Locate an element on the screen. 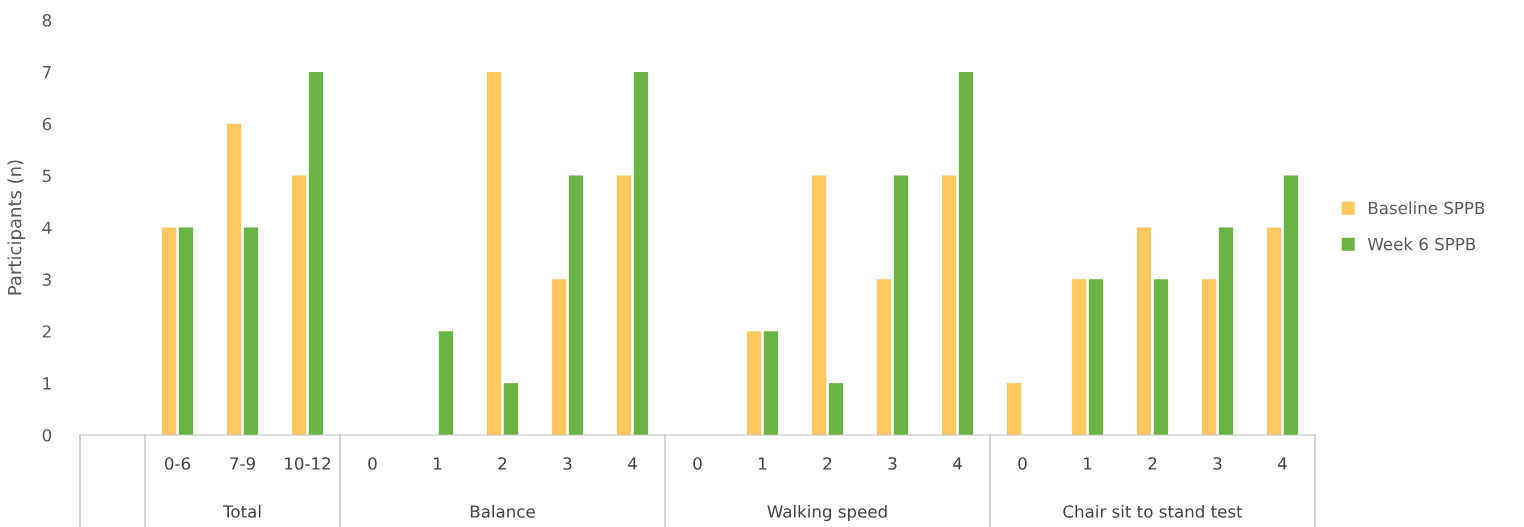 This screenshot has width=1524, height=527. text: Chair sit to stand test is located at coordinates (1153, 511).